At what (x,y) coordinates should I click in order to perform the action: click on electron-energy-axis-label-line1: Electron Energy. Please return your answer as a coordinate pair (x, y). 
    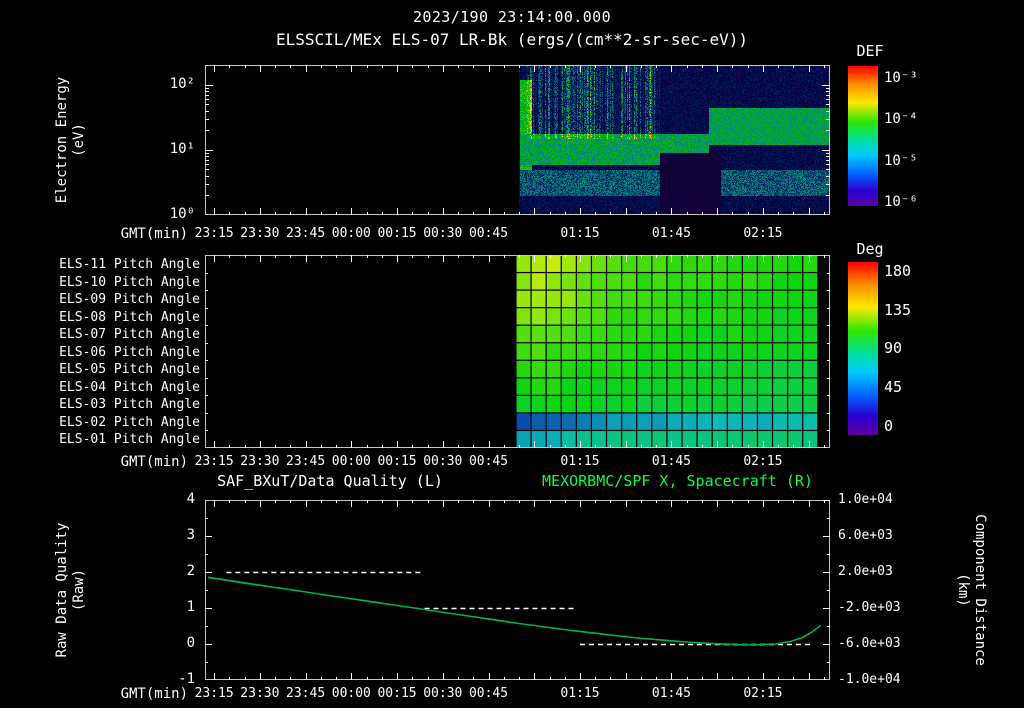
    Looking at the image, I should click on (62, 140).